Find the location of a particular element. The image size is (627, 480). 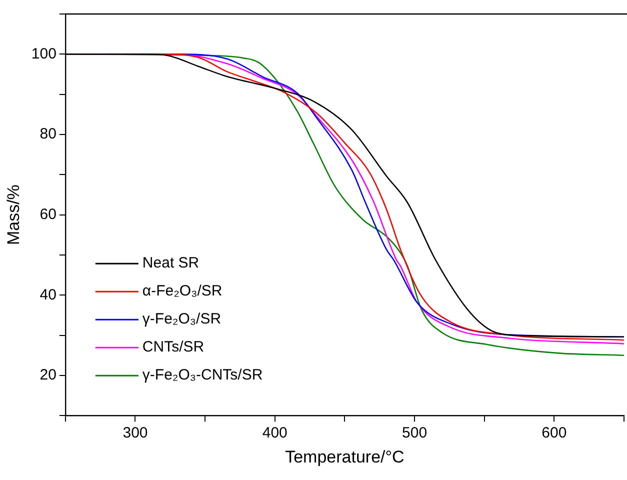

x-tick-label: 400 is located at coordinates (275, 433).